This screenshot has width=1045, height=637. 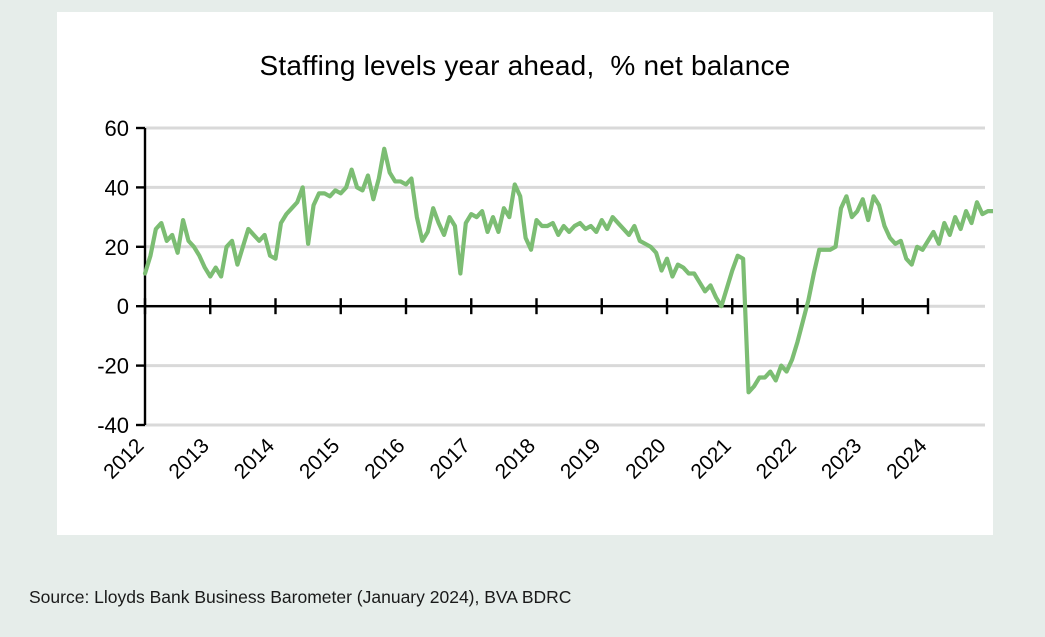 I want to click on x-tick-label: 2017, so click(x=449, y=458).